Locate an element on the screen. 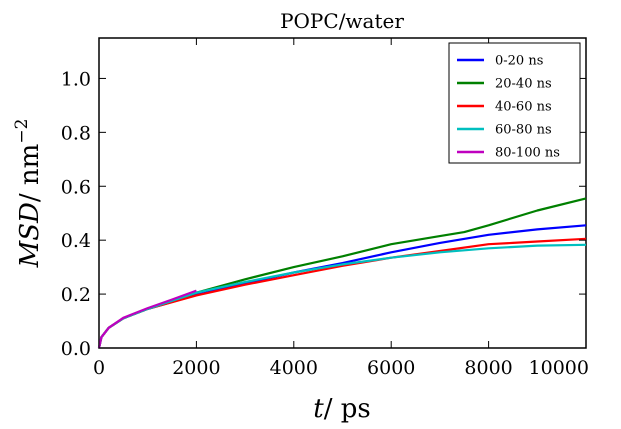  legend-label: 80-100 ns is located at coordinates (527, 153).